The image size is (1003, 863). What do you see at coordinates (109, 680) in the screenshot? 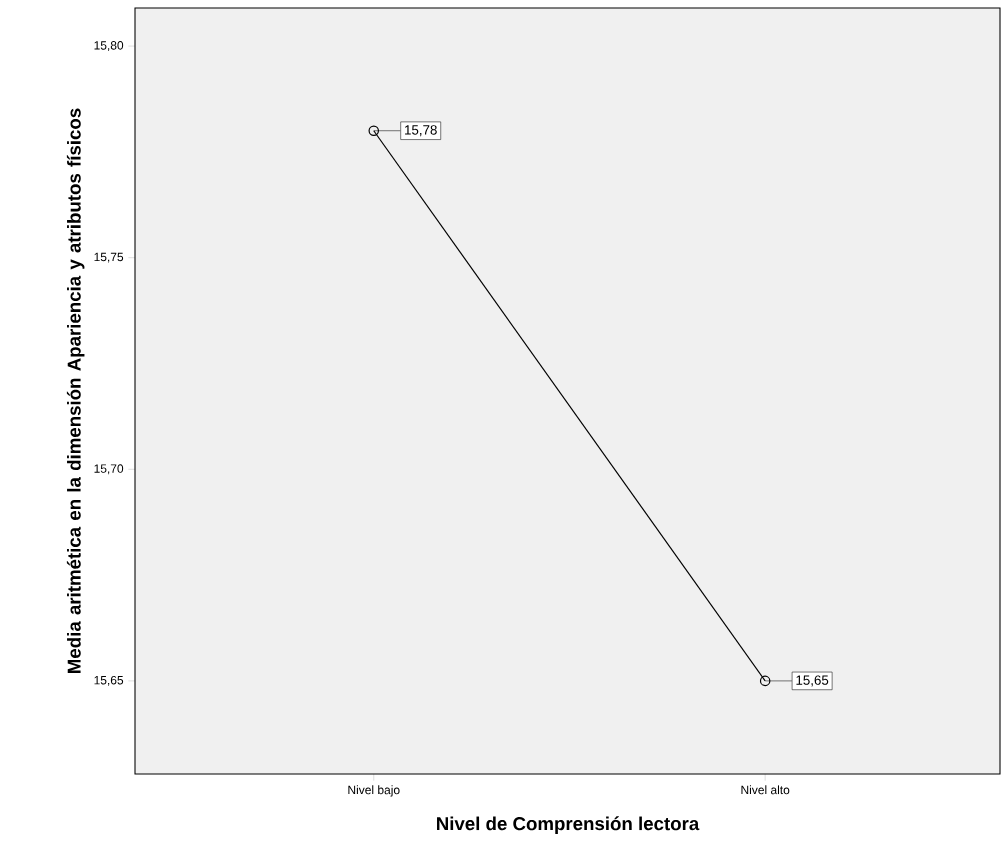
I see `y-tick-label: 15,65` at bounding box center [109, 680].